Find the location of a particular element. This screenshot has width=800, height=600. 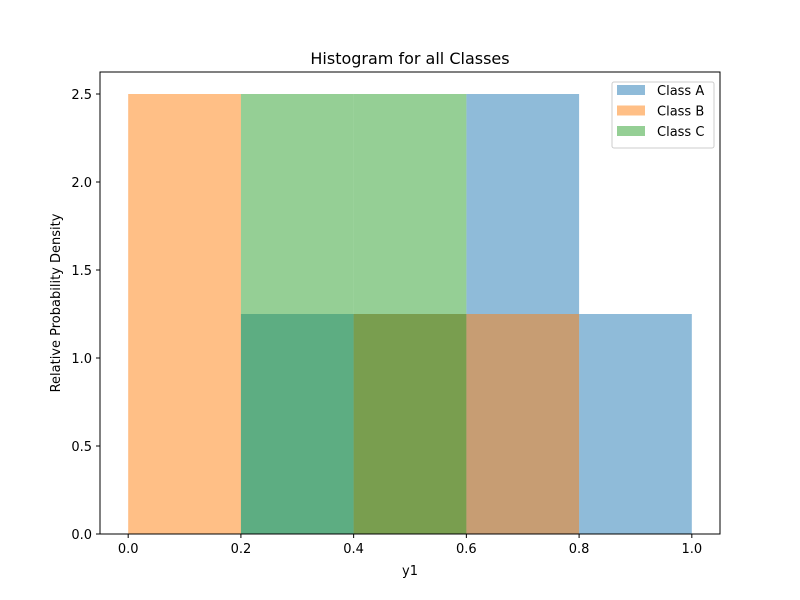

y-tick-label: 2.0 is located at coordinates (81, 183).